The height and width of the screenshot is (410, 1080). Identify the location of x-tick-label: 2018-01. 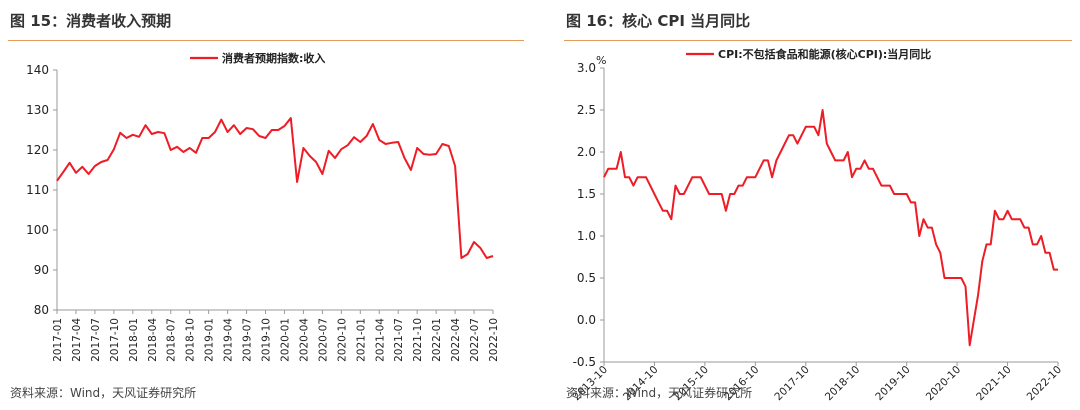
(134, 340).